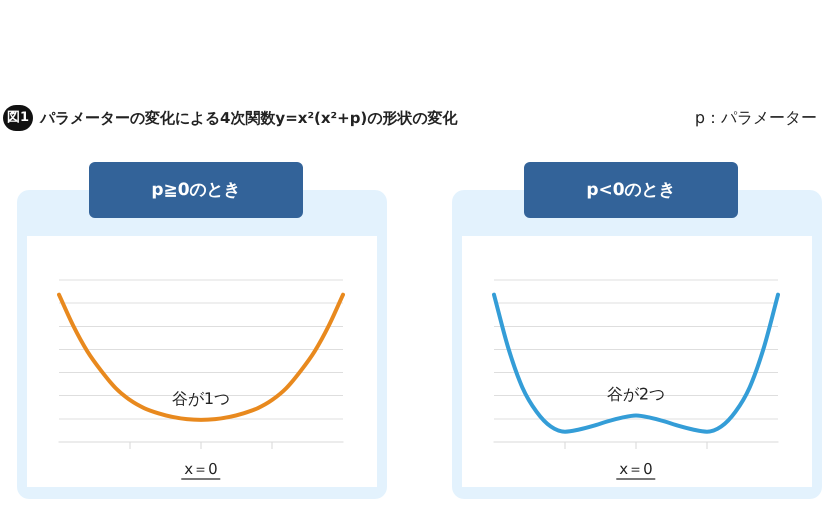 The height and width of the screenshot is (512, 823). Describe the element at coordinates (631, 190) in the screenshot. I see `chart-title: p<0のとき` at that location.